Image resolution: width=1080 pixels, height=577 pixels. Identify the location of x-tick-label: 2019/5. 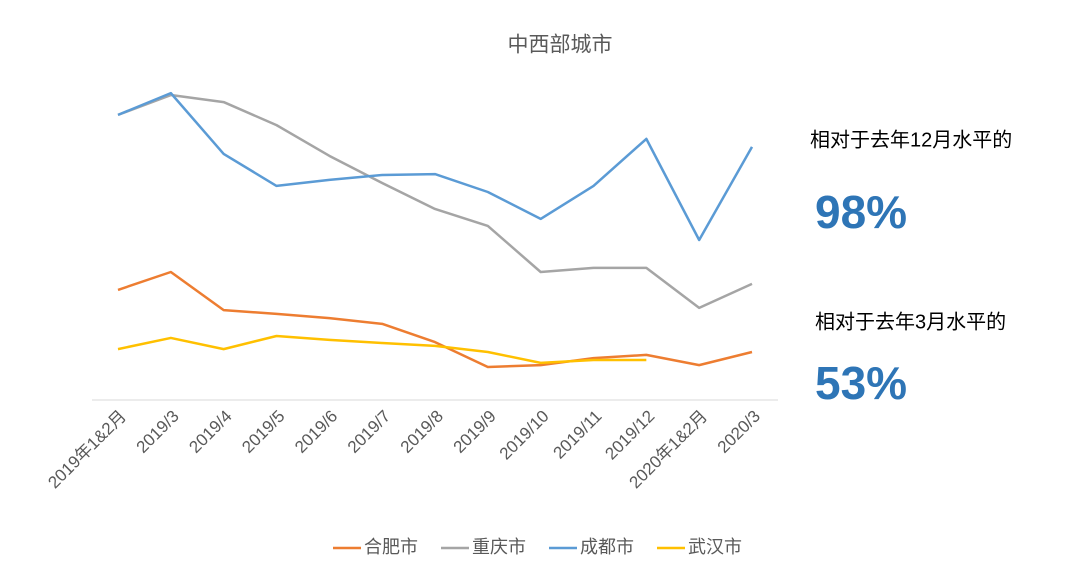
(263, 432).